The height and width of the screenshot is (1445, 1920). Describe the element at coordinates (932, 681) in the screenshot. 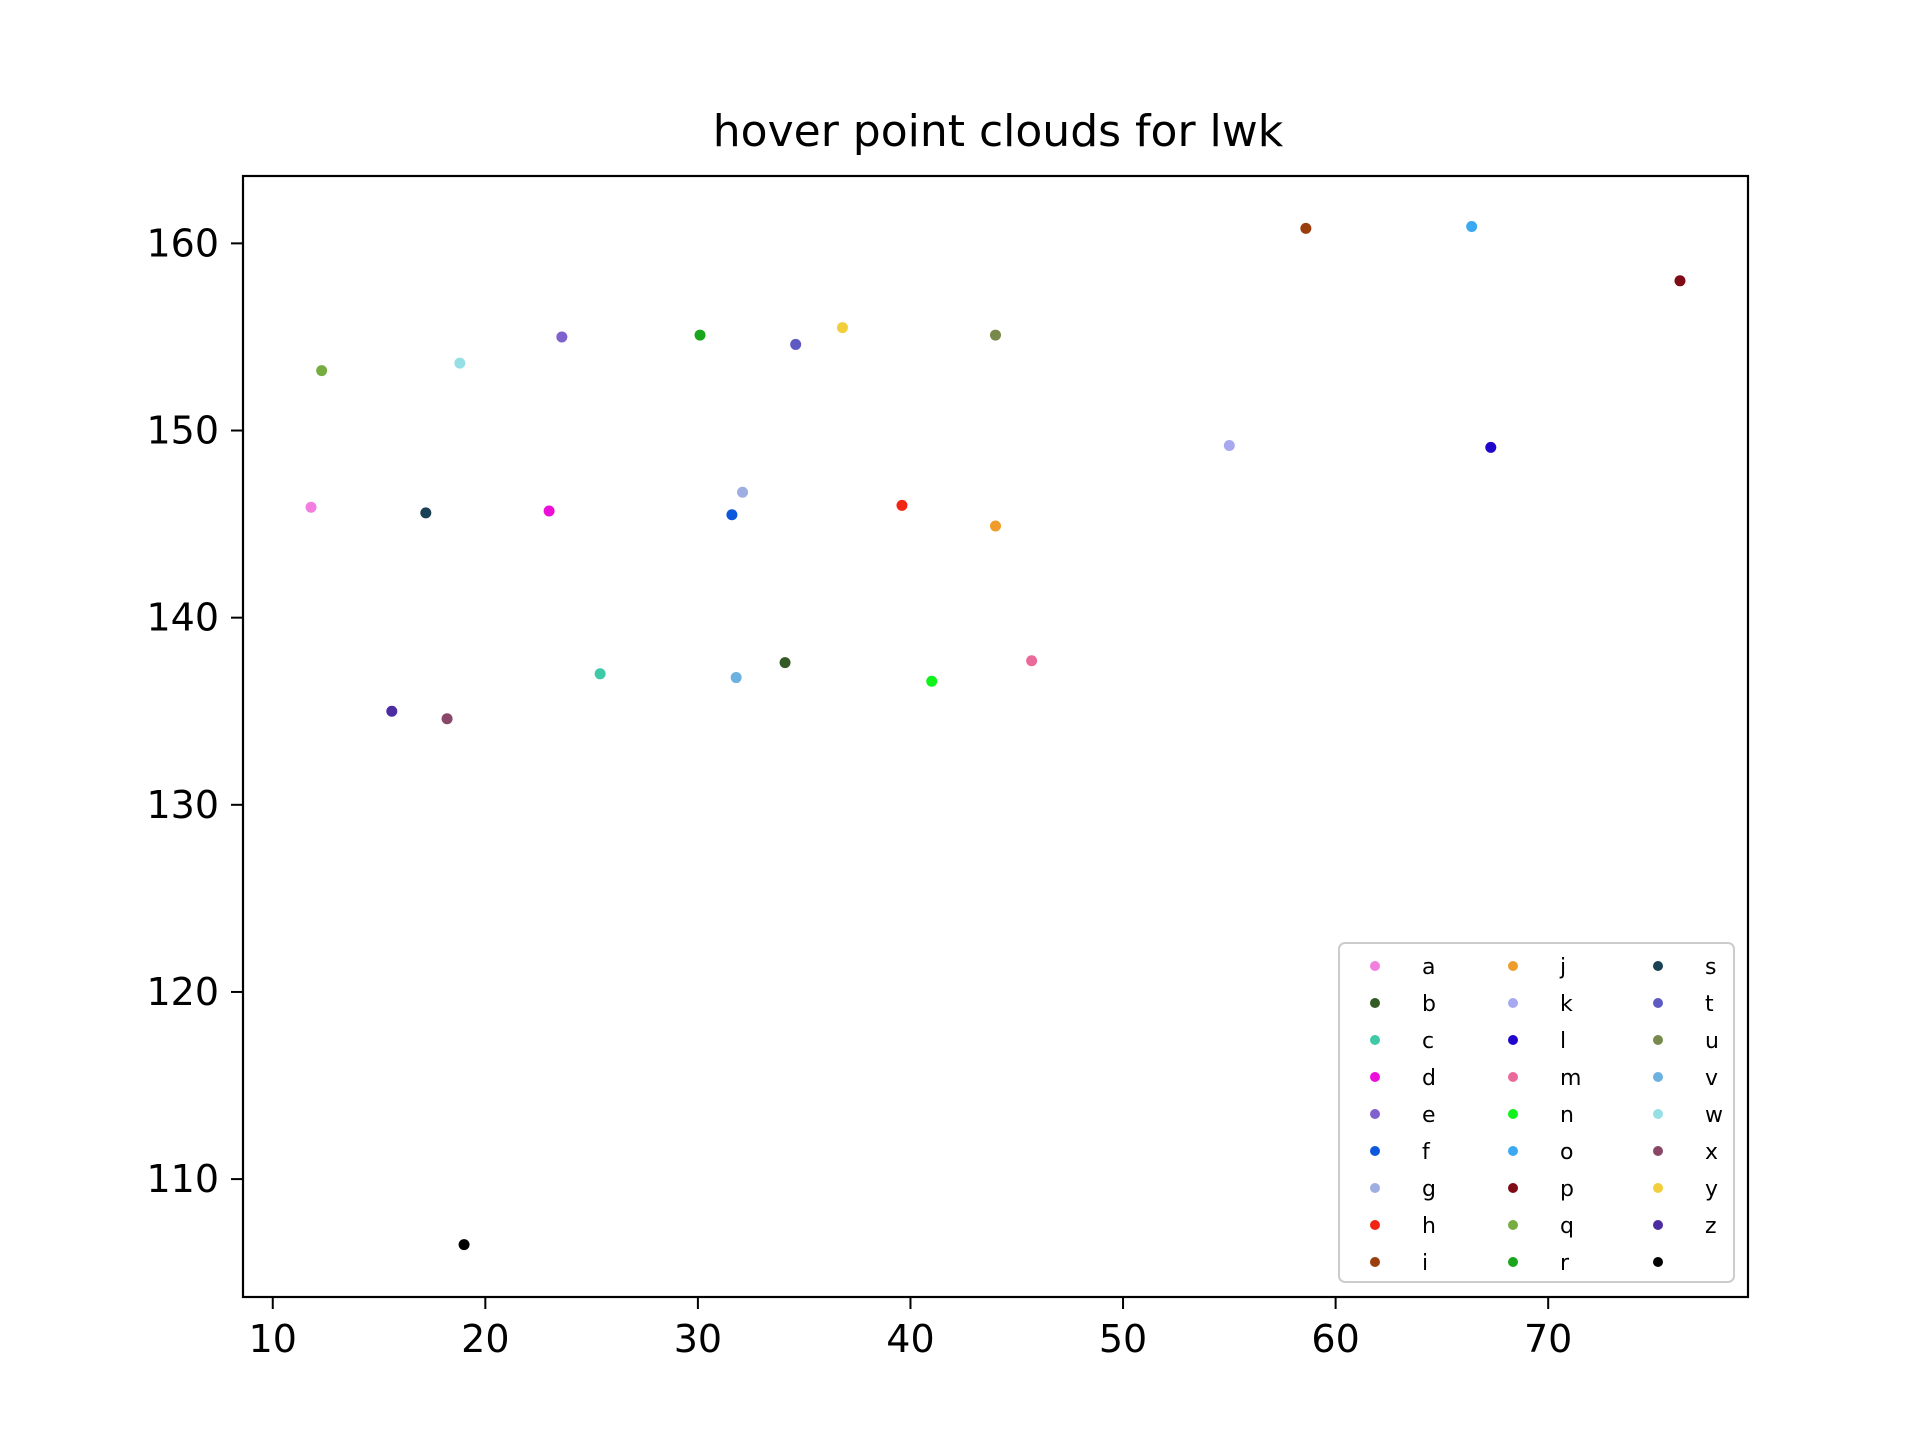

I see `data-point-n` at that location.